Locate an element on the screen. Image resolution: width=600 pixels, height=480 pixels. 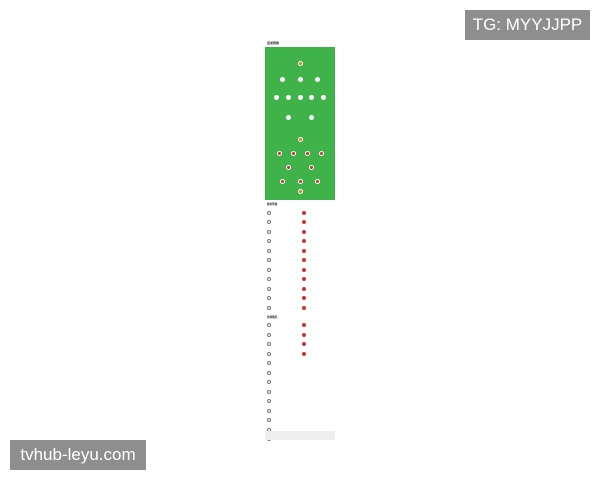
lineup-title-text: 首发阵容 is located at coordinates (273, 43).